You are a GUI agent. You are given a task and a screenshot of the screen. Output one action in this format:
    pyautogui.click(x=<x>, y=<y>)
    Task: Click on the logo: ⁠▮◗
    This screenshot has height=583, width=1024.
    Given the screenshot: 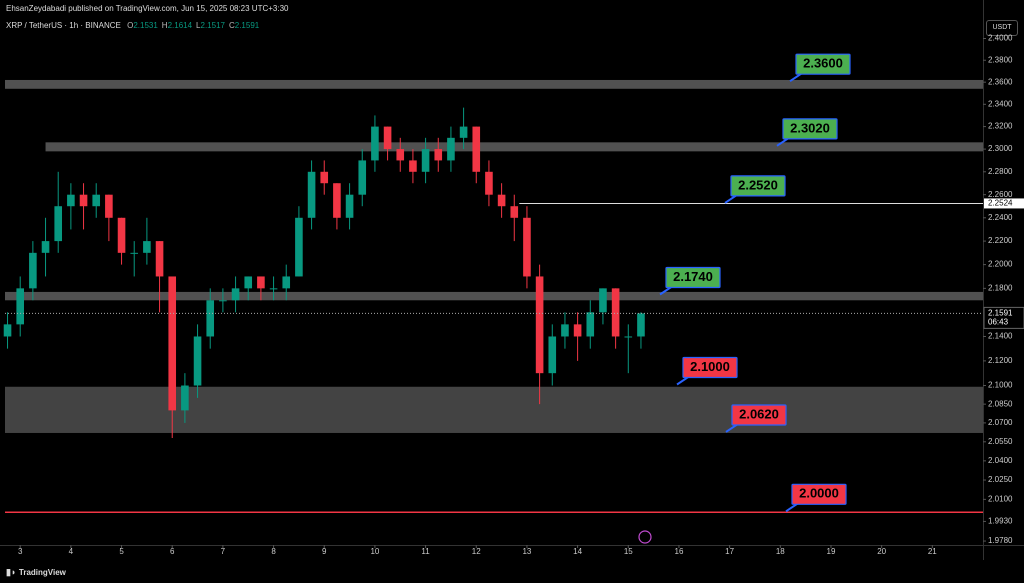 What is the action you would take?
    pyautogui.click(x=12, y=572)
    